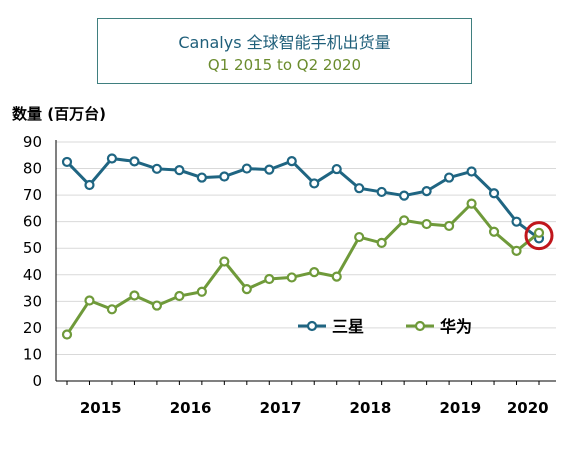 This screenshot has width=572, height=452. Describe the element at coordinates (101, 408) in the screenshot. I see `x-year-label-2015: 2015` at that location.